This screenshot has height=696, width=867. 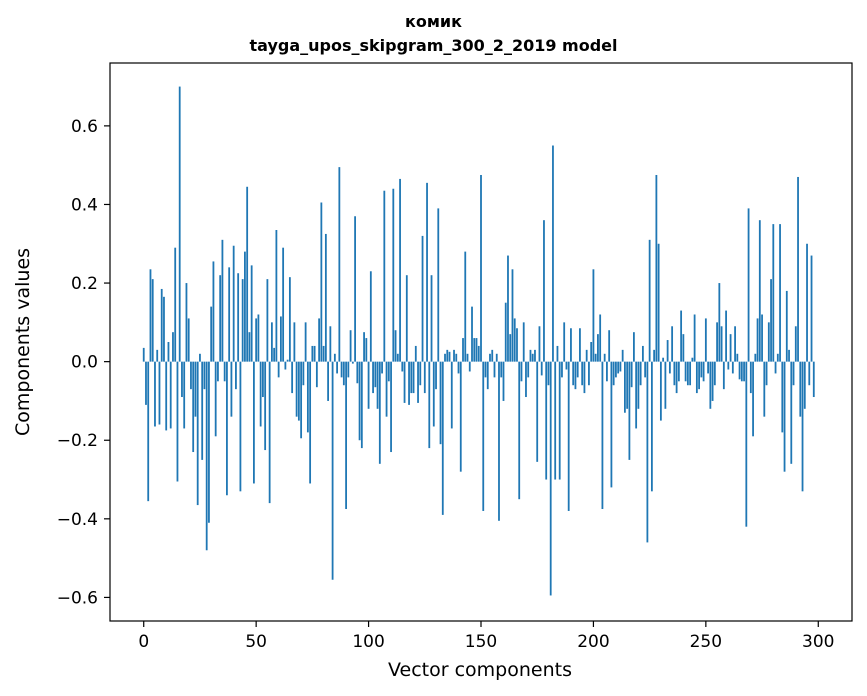 What do you see at coordinates (593, 642) in the screenshot?
I see `x-tick-label: 200` at bounding box center [593, 642].